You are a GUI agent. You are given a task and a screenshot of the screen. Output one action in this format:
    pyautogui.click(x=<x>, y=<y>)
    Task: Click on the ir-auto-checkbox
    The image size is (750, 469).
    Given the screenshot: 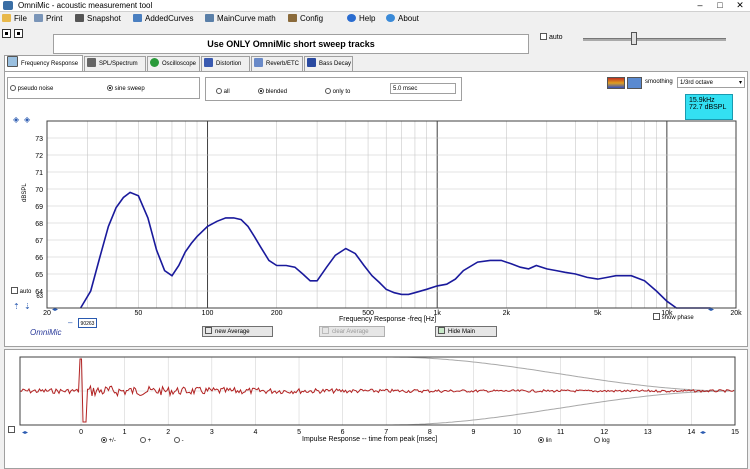 What is the action you would take?
    pyautogui.click(x=11, y=430)
    